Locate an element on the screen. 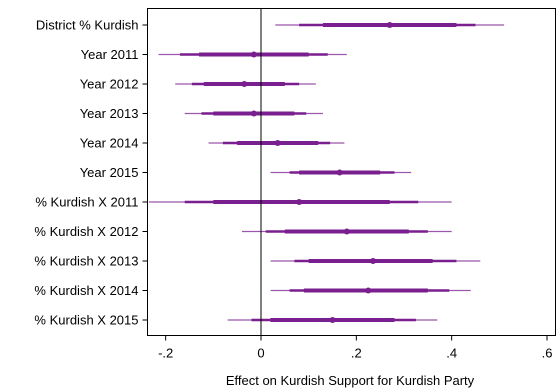  x-tick-label: .4 is located at coordinates (451, 353).